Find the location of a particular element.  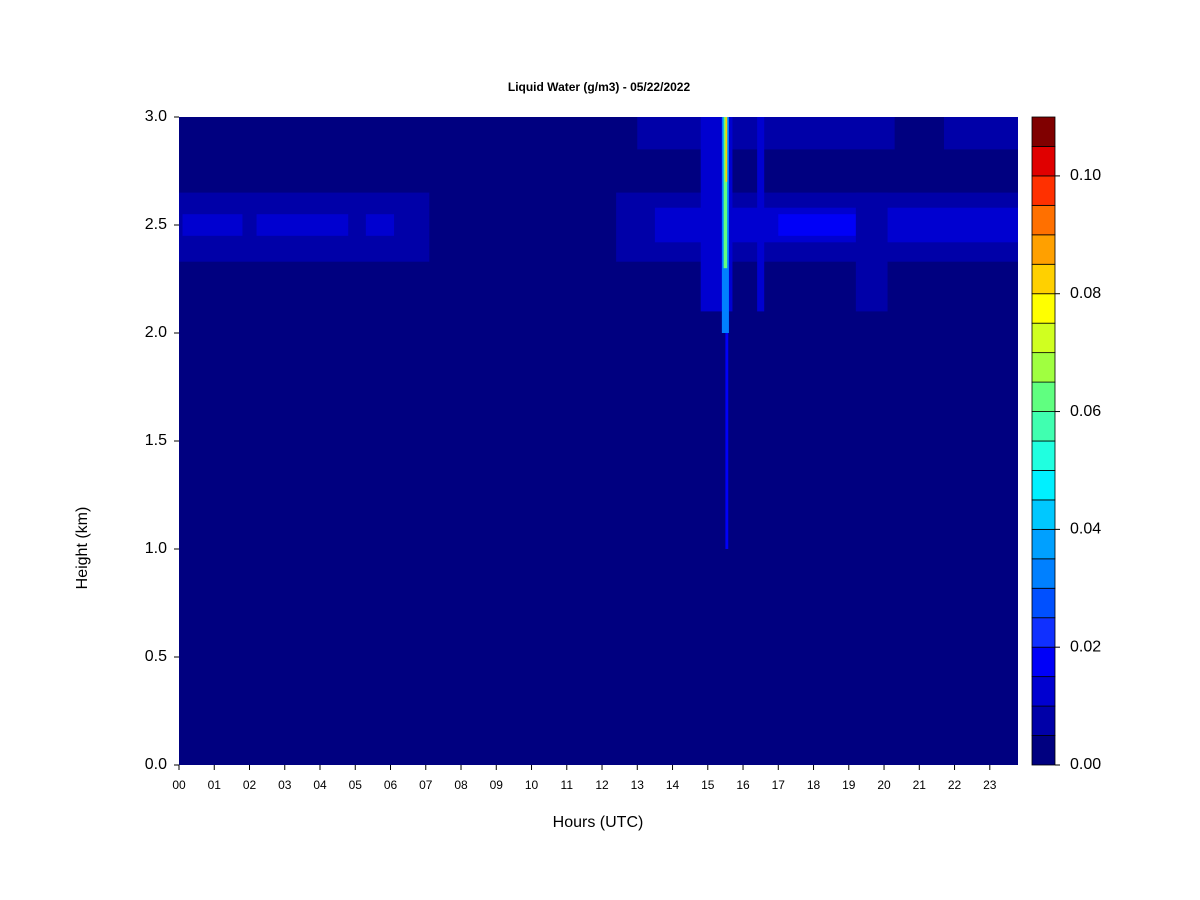

x-tick-label: 14 is located at coordinates (673, 785).